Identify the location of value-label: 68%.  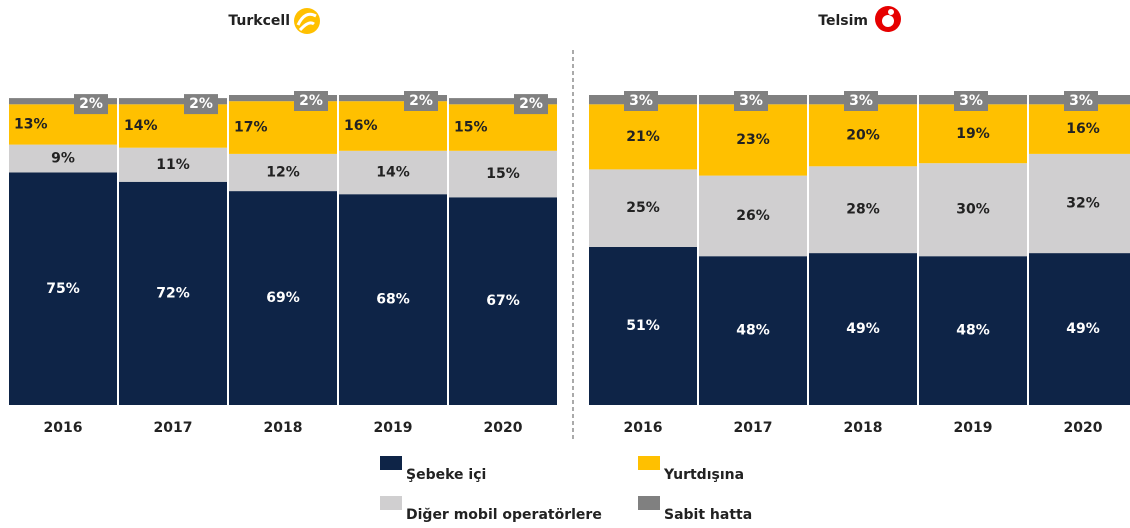
(393, 300).